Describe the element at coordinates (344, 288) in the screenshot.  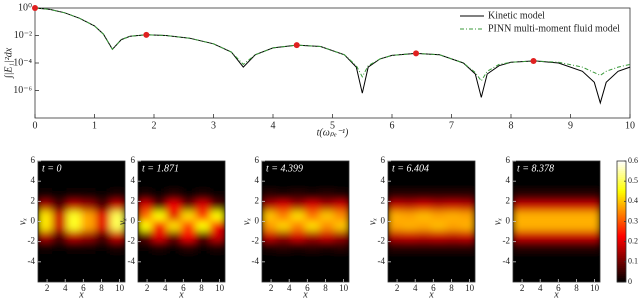
I see `x-tick-label: 10` at that location.